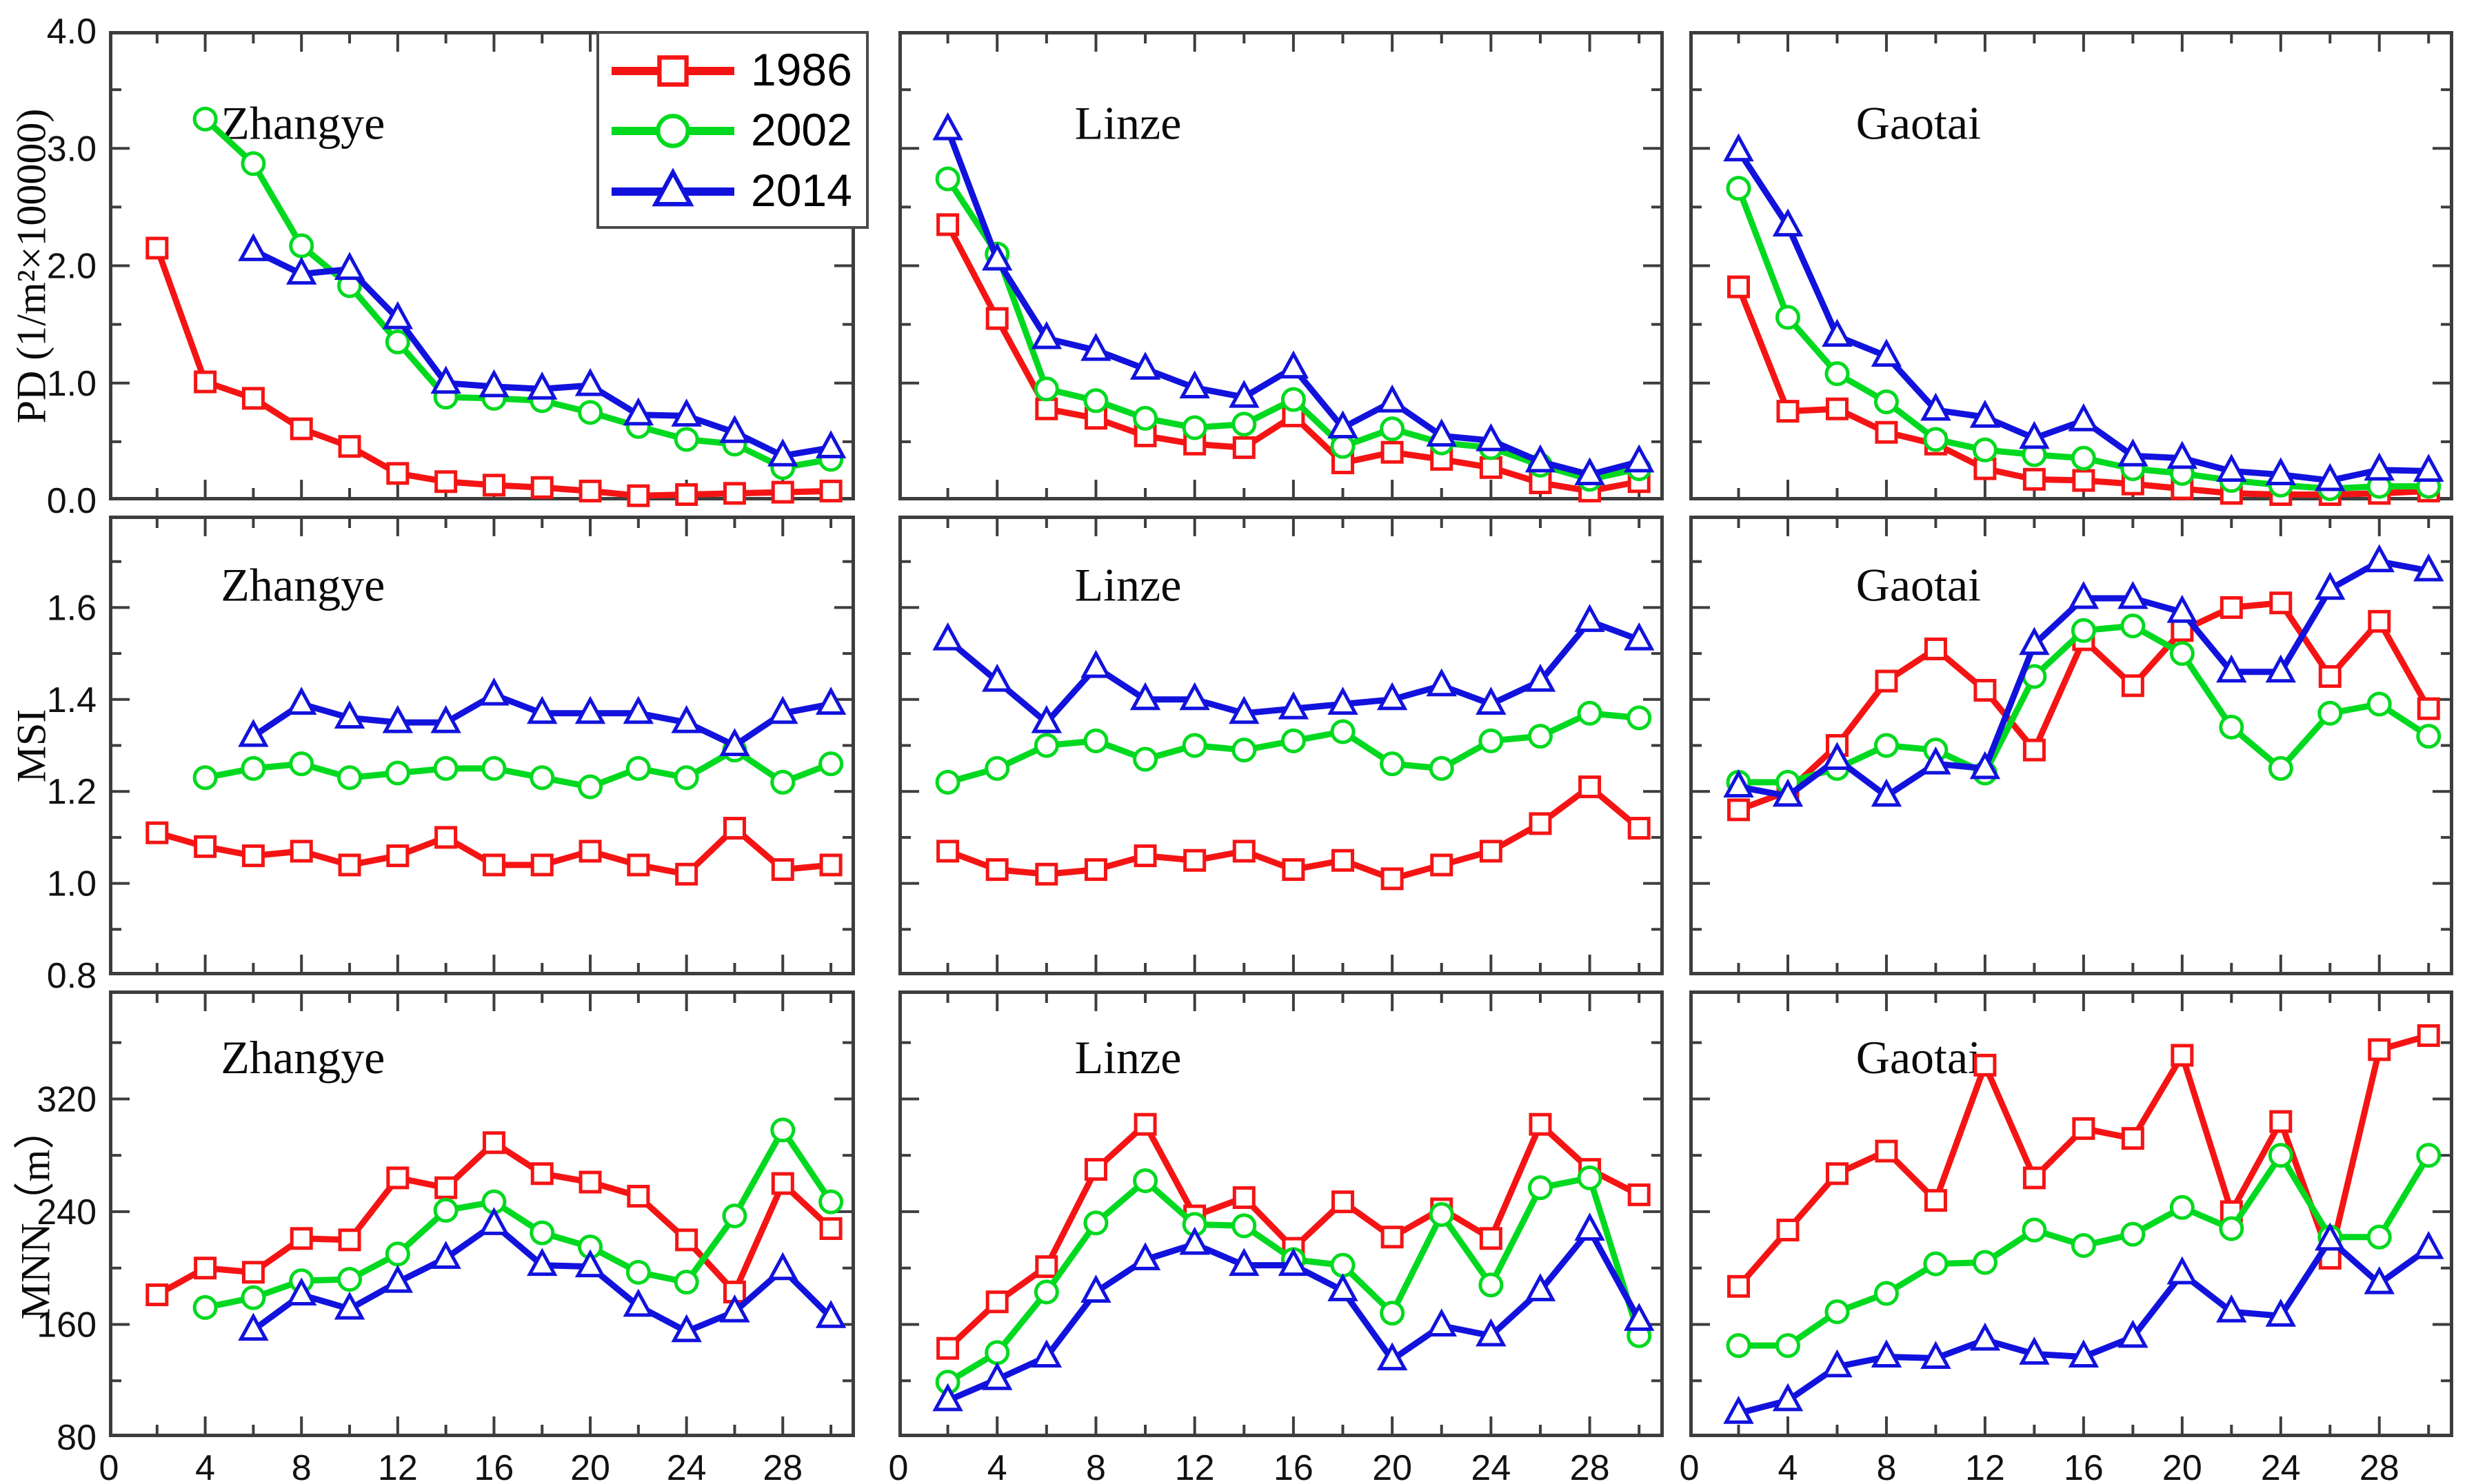  I want to click on series-2002-linze, so click(1293, 747).